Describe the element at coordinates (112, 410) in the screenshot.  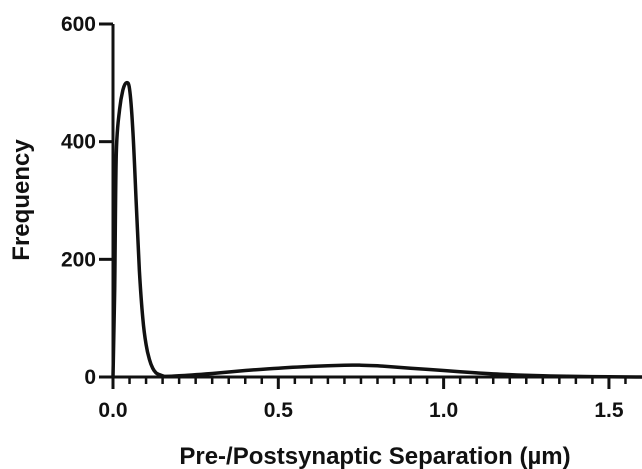
I see `x-tick-label: 0.0` at that location.